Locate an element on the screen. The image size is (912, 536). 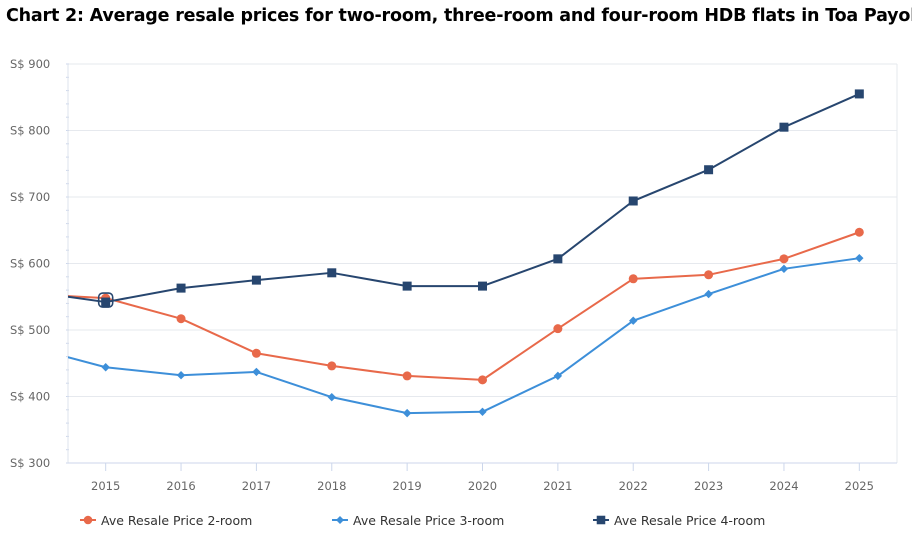
x-tick-label: 2024 is located at coordinates (783, 486).